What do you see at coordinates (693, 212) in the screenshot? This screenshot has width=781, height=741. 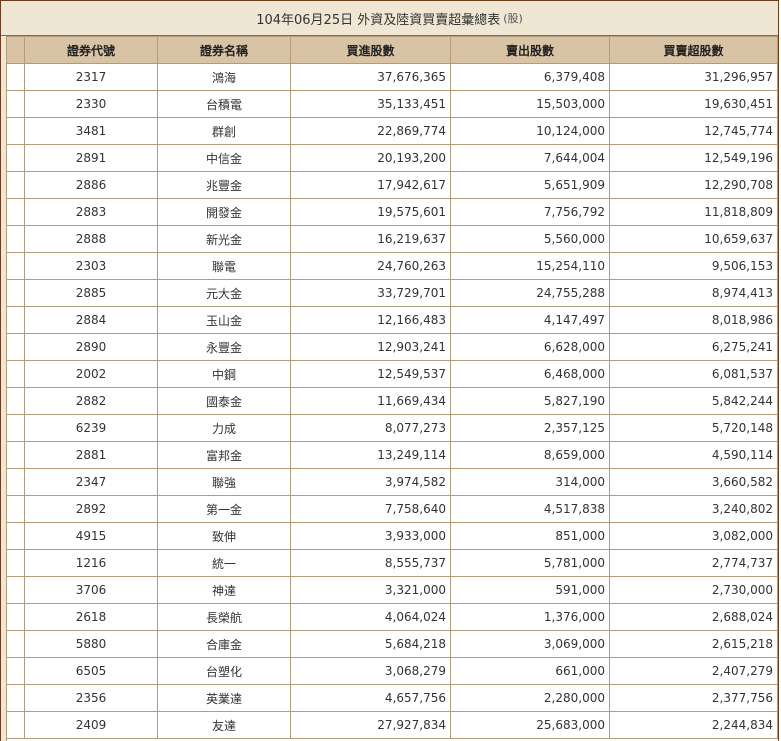 I see `cell-net-shares: 11,818,809` at bounding box center [693, 212].